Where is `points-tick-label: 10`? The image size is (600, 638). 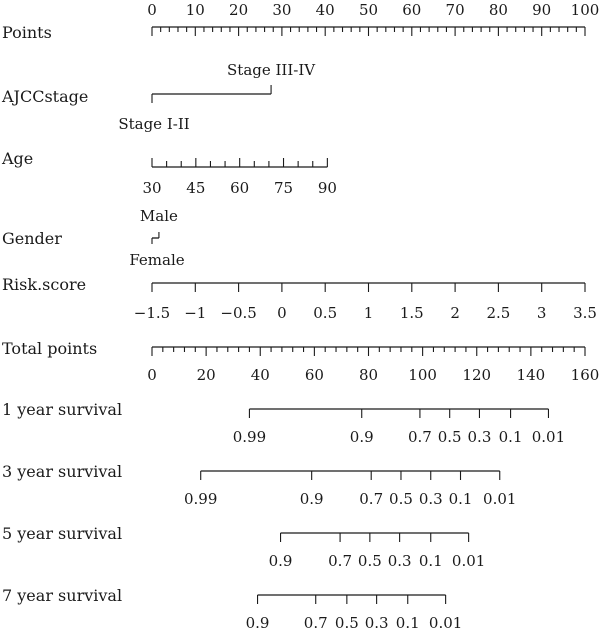
points-tick-label: 10 is located at coordinates (195, 10).